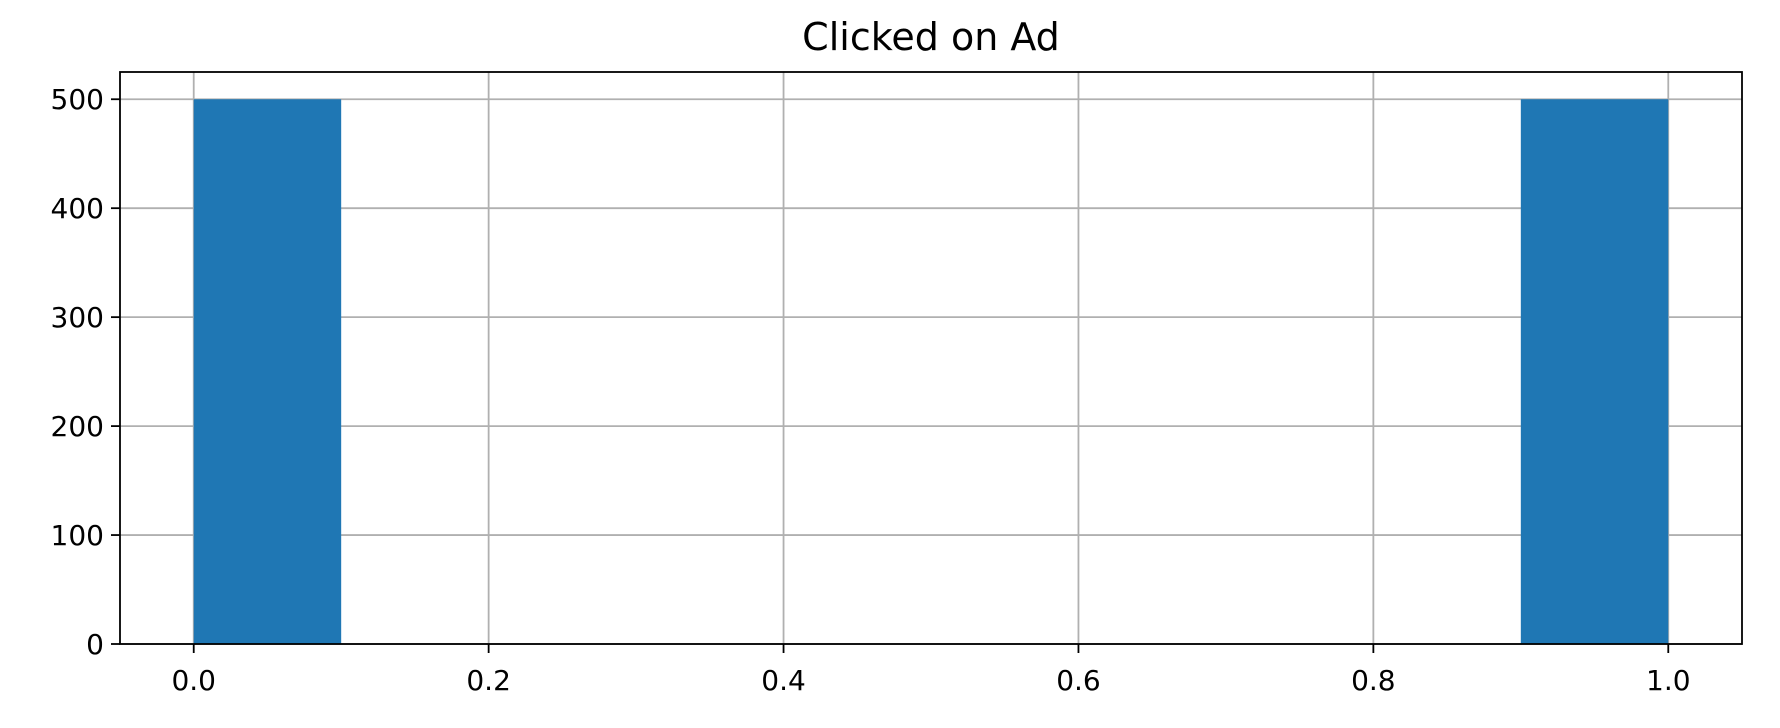  What do you see at coordinates (931, 37) in the screenshot?
I see `chart-title: Clicked on Ad` at bounding box center [931, 37].